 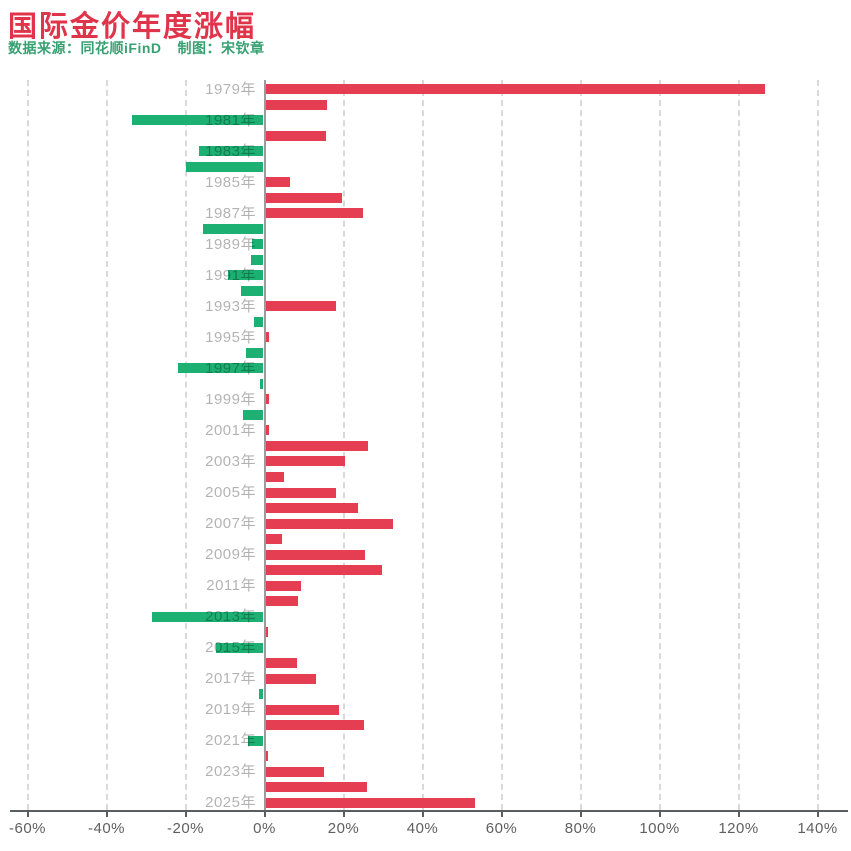 What do you see at coordinates (230, 213) in the screenshot?
I see `year-label-1987: 1987年` at bounding box center [230, 213].